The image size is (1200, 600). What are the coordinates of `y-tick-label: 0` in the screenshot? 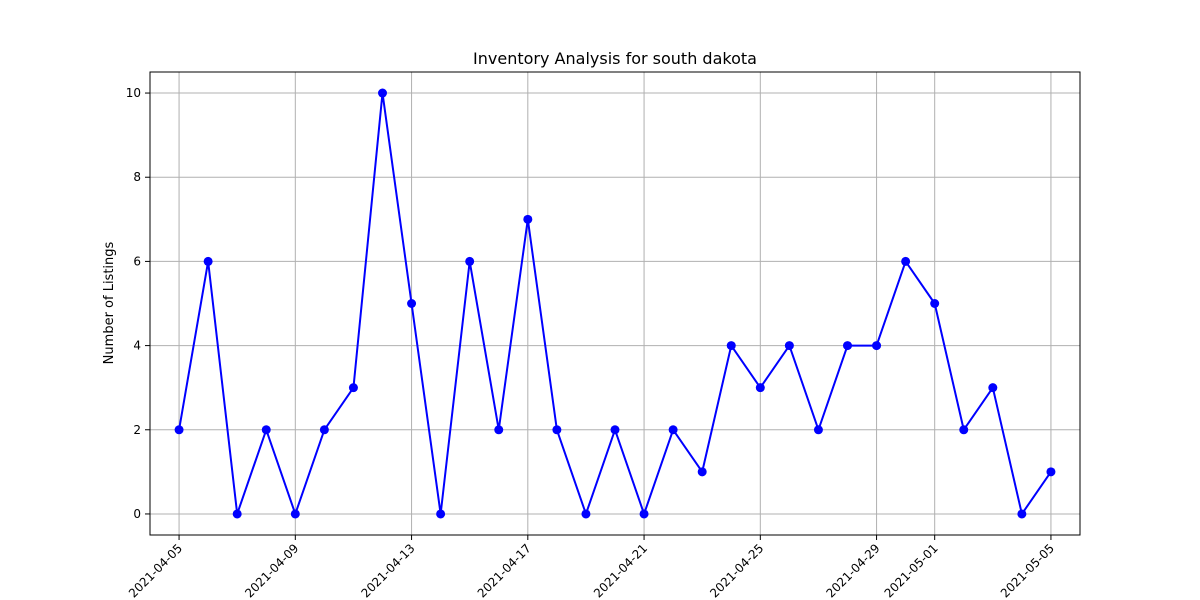 It's located at (137, 514).